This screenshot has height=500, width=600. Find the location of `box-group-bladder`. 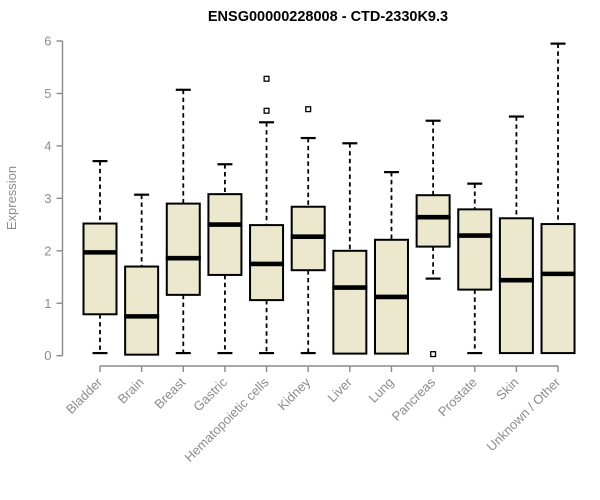

box-group-bladder is located at coordinates (100, 257).